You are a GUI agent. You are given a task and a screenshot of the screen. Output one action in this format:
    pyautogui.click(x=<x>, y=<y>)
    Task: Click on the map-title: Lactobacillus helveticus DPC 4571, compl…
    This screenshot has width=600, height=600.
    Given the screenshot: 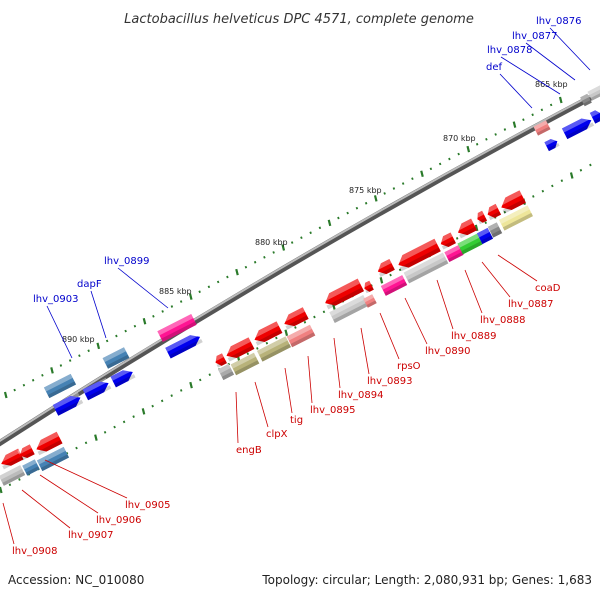 What is the action you would take?
    pyautogui.click(x=299, y=19)
    